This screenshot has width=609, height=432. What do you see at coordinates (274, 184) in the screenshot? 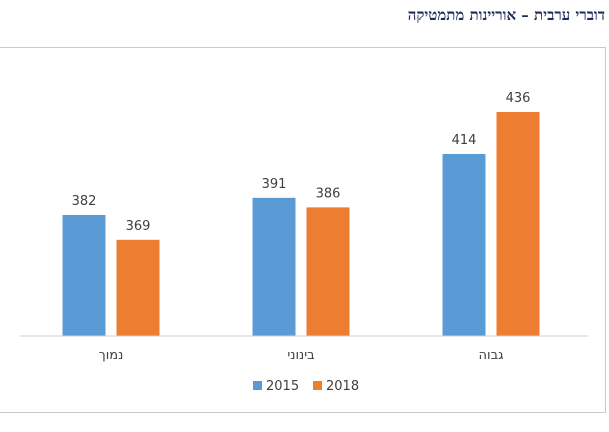
I see `data-label-2015-1: 391` at bounding box center [274, 184].